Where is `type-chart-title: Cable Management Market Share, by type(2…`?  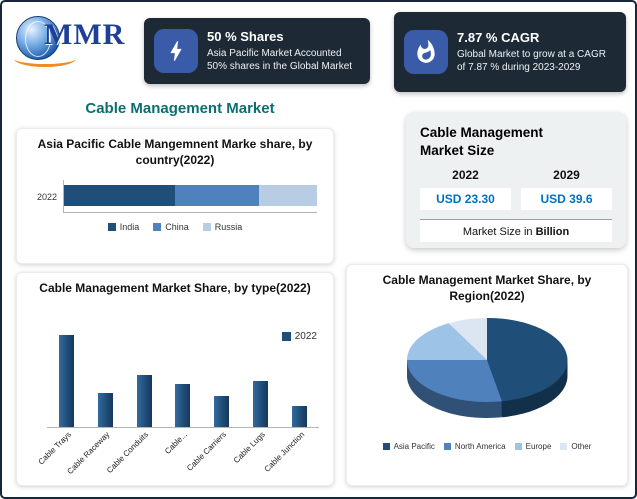
type-chart-title: Cable Management Market Share, by type(2… is located at coordinates (175, 288).